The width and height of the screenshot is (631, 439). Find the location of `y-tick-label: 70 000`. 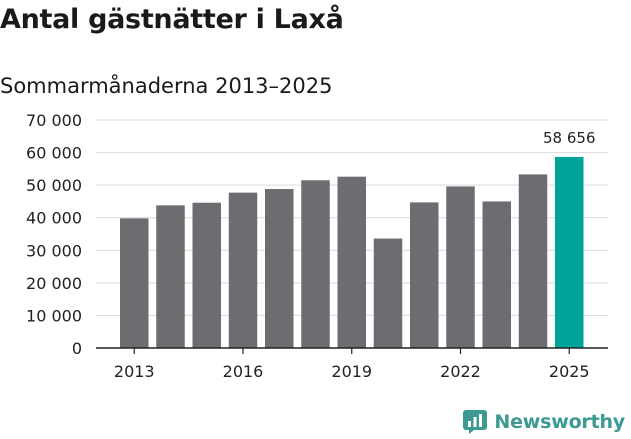

y-tick-label: 70 000 is located at coordinates (54, 120).